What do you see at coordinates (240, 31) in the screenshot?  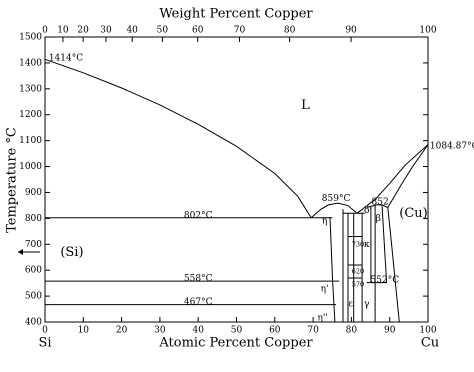 I see `x2-tick-label: 70` at bounding box center [240, 31].